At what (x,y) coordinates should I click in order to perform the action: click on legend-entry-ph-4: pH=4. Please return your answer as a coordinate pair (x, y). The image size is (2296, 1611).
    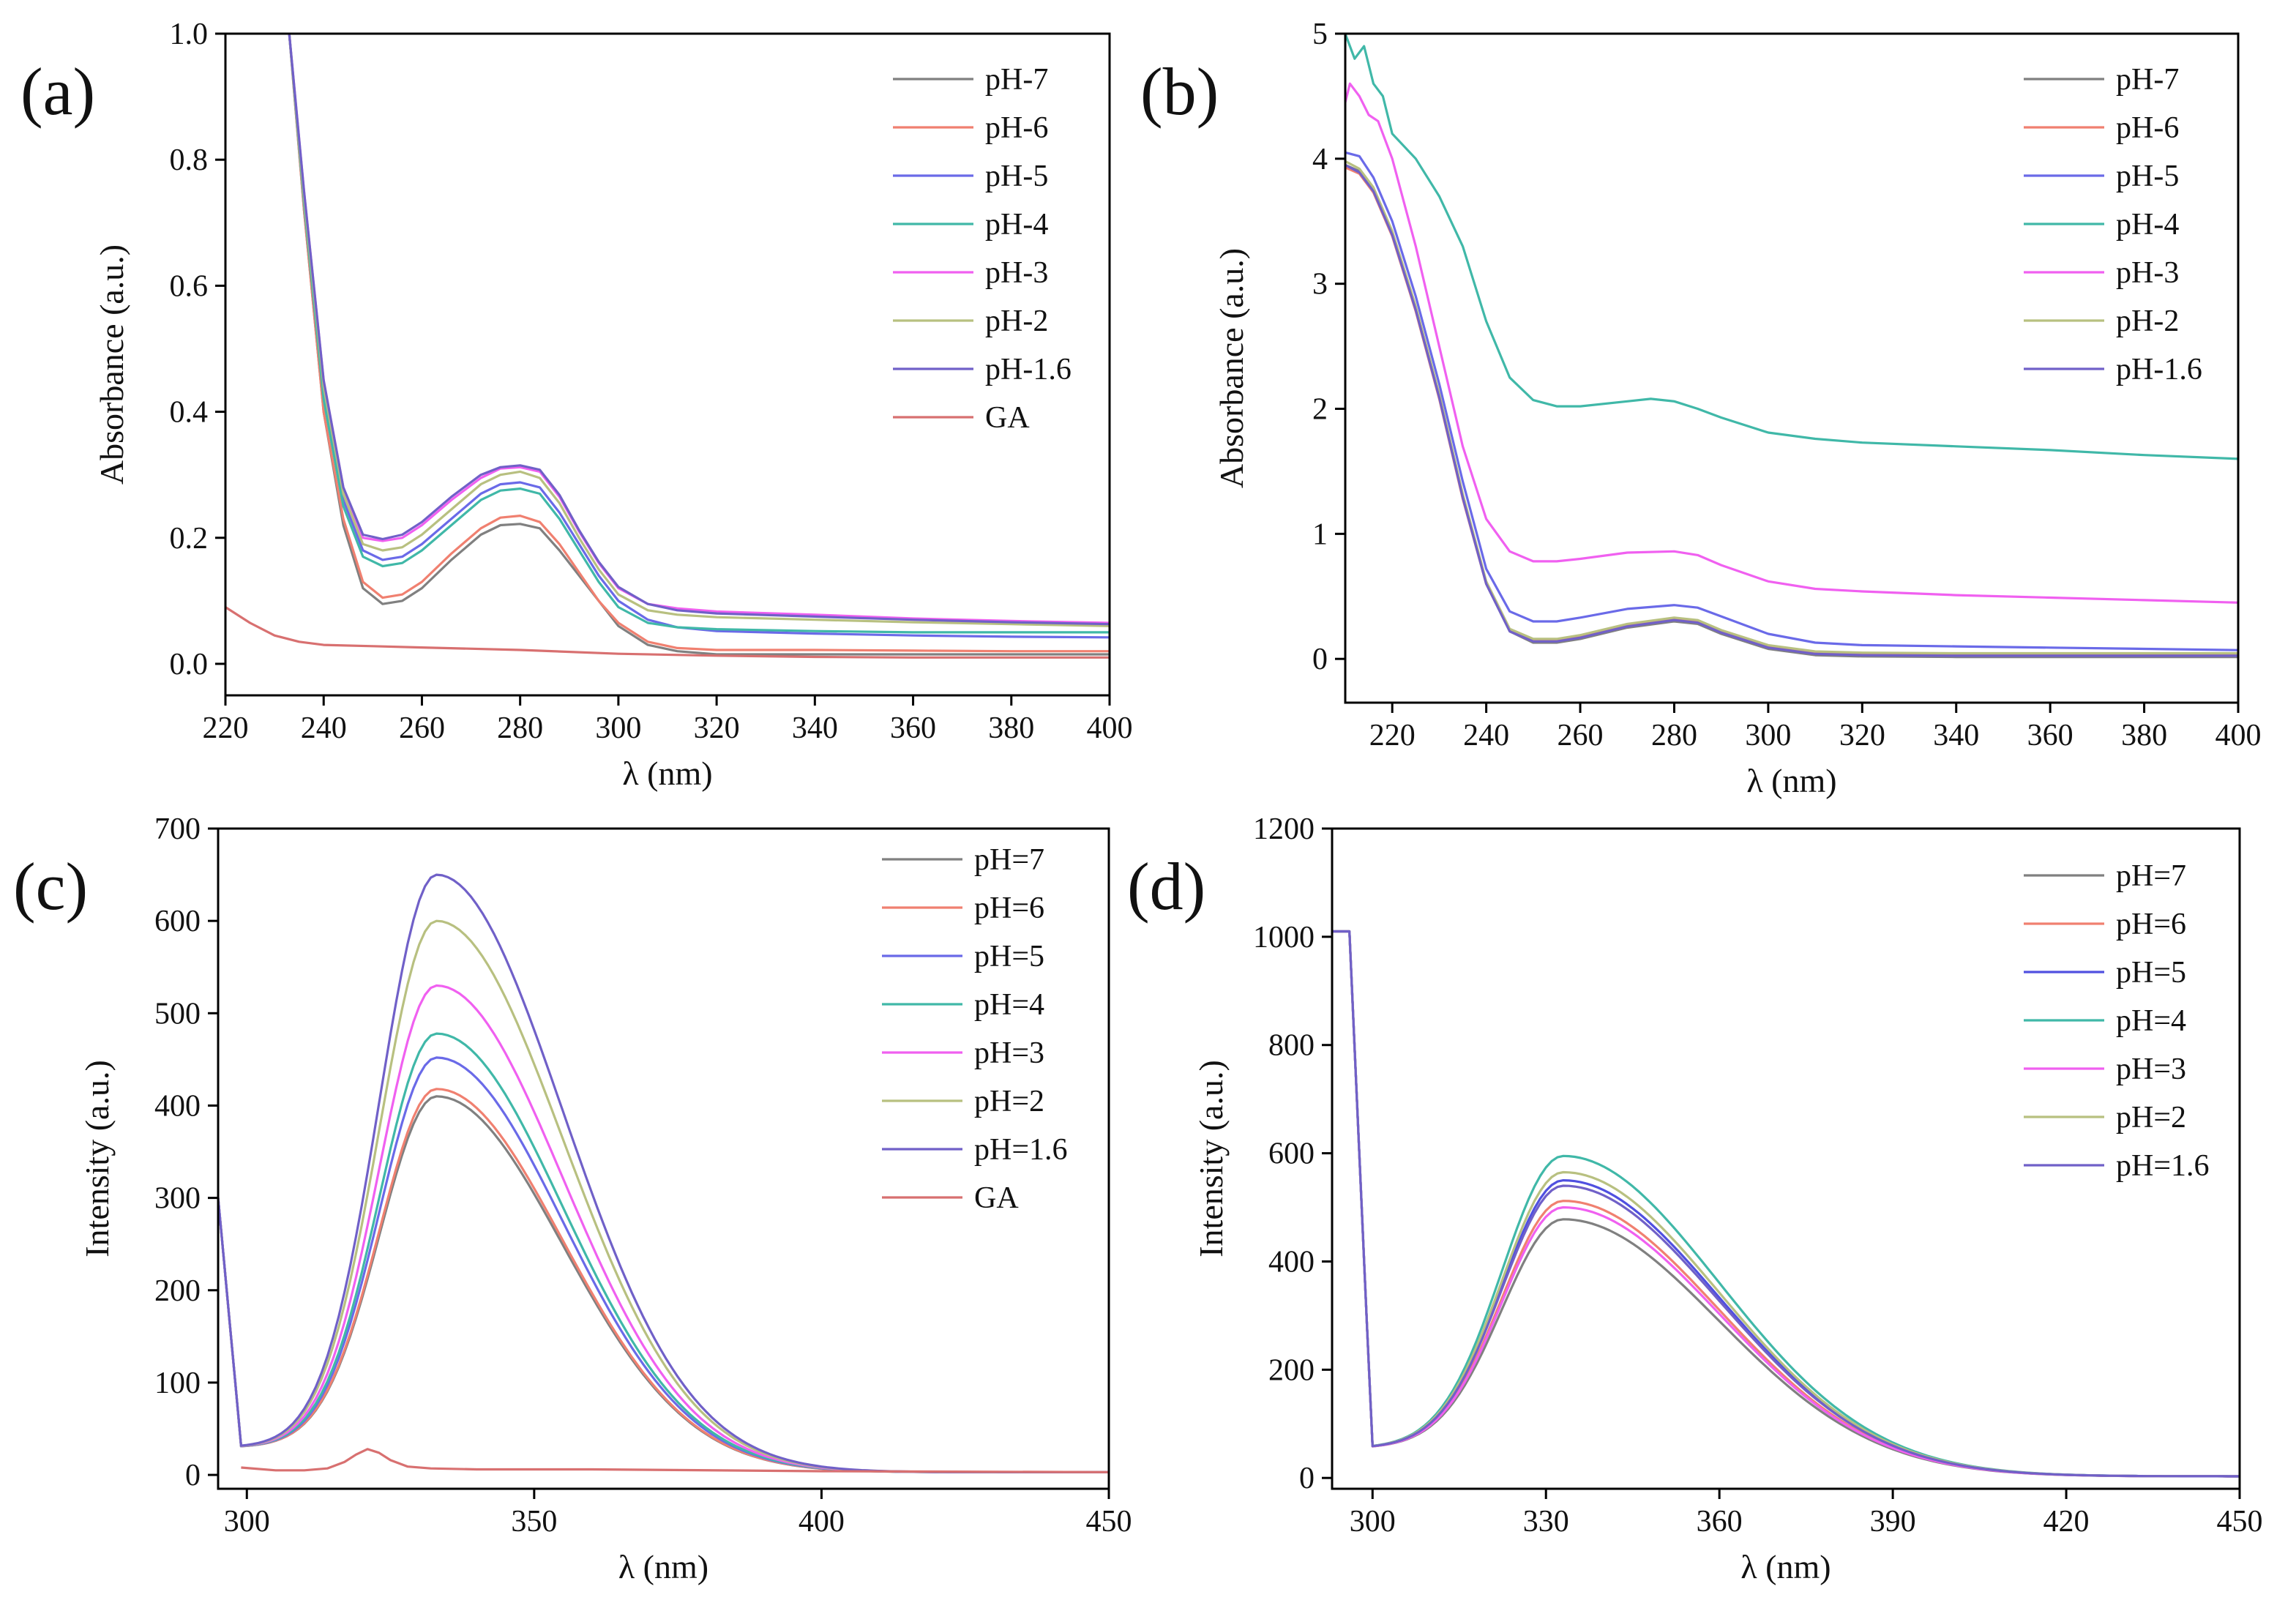
    Looking at the image, I should click on (2151, 1021).